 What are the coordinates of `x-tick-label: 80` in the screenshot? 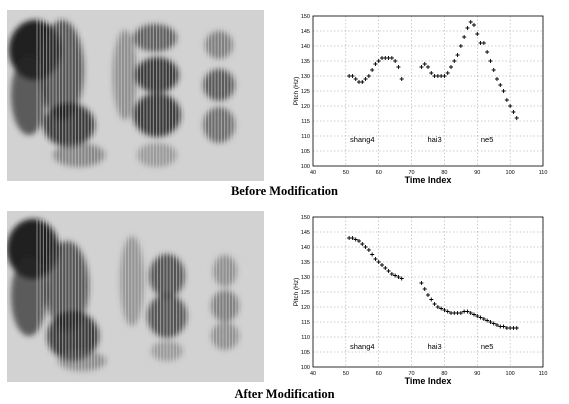 It's located at (444, 374).